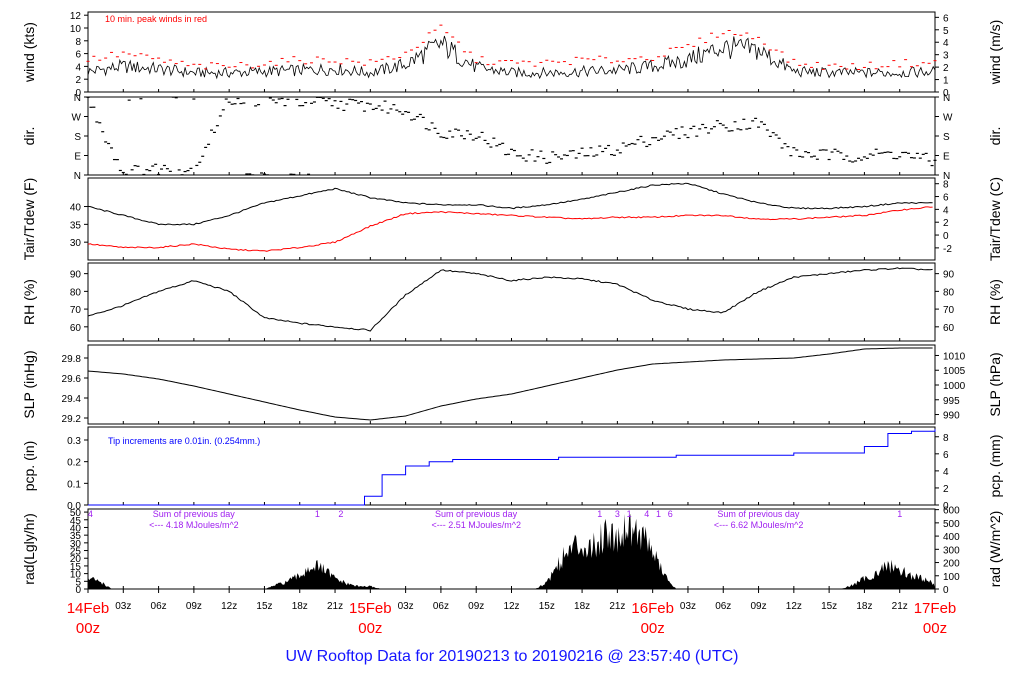 Image resolution: width=1024 pixels, height=700 pixels. I want to click on wind-annotation: 10 min. peak winds in red, so click(156, 19).